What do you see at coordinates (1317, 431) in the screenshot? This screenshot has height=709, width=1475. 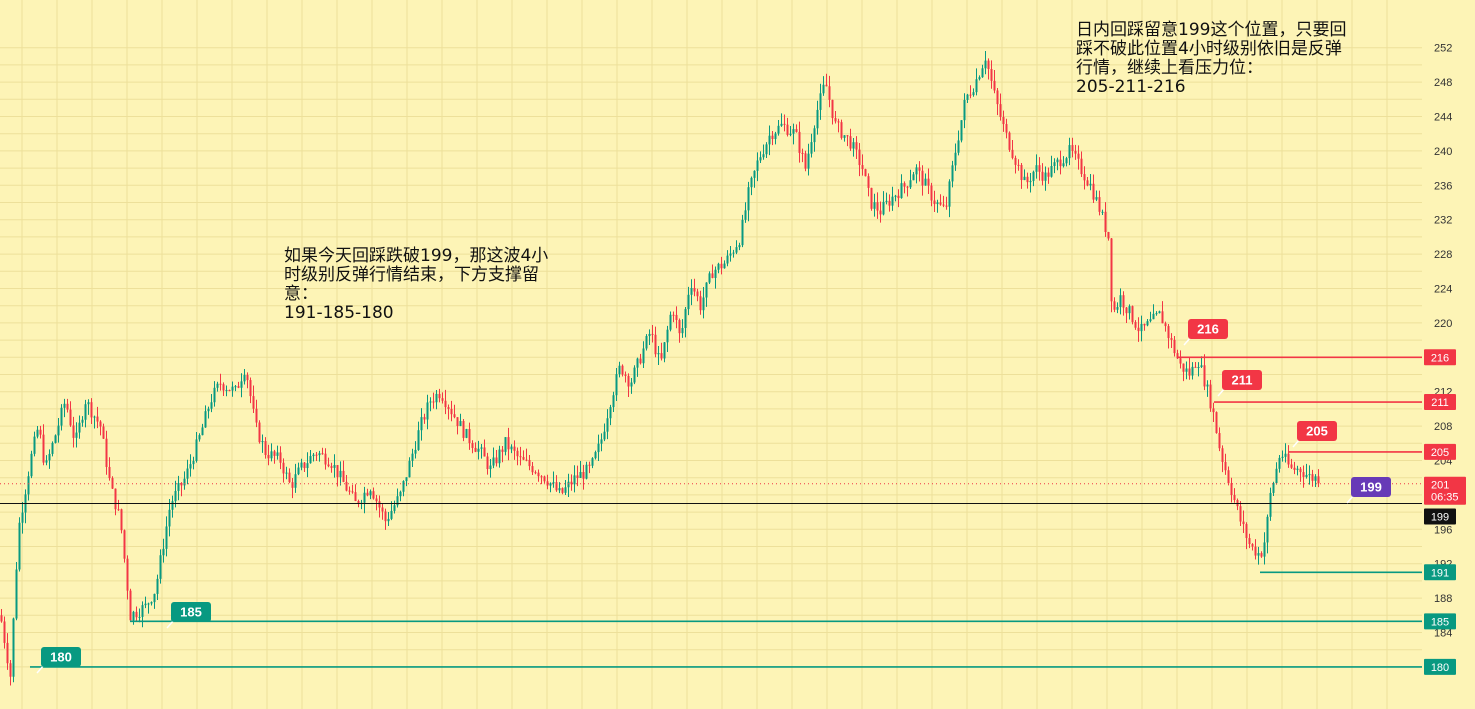 I see `level-tag-205-bg` at bounding box center [1317, 431].